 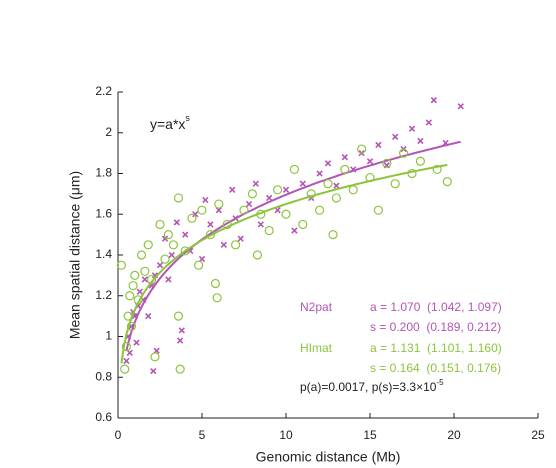 What do you see at coordinates (118, 435) in the screenshot?
I see `x-tick-label: 0` at bounding box center [118, 435].